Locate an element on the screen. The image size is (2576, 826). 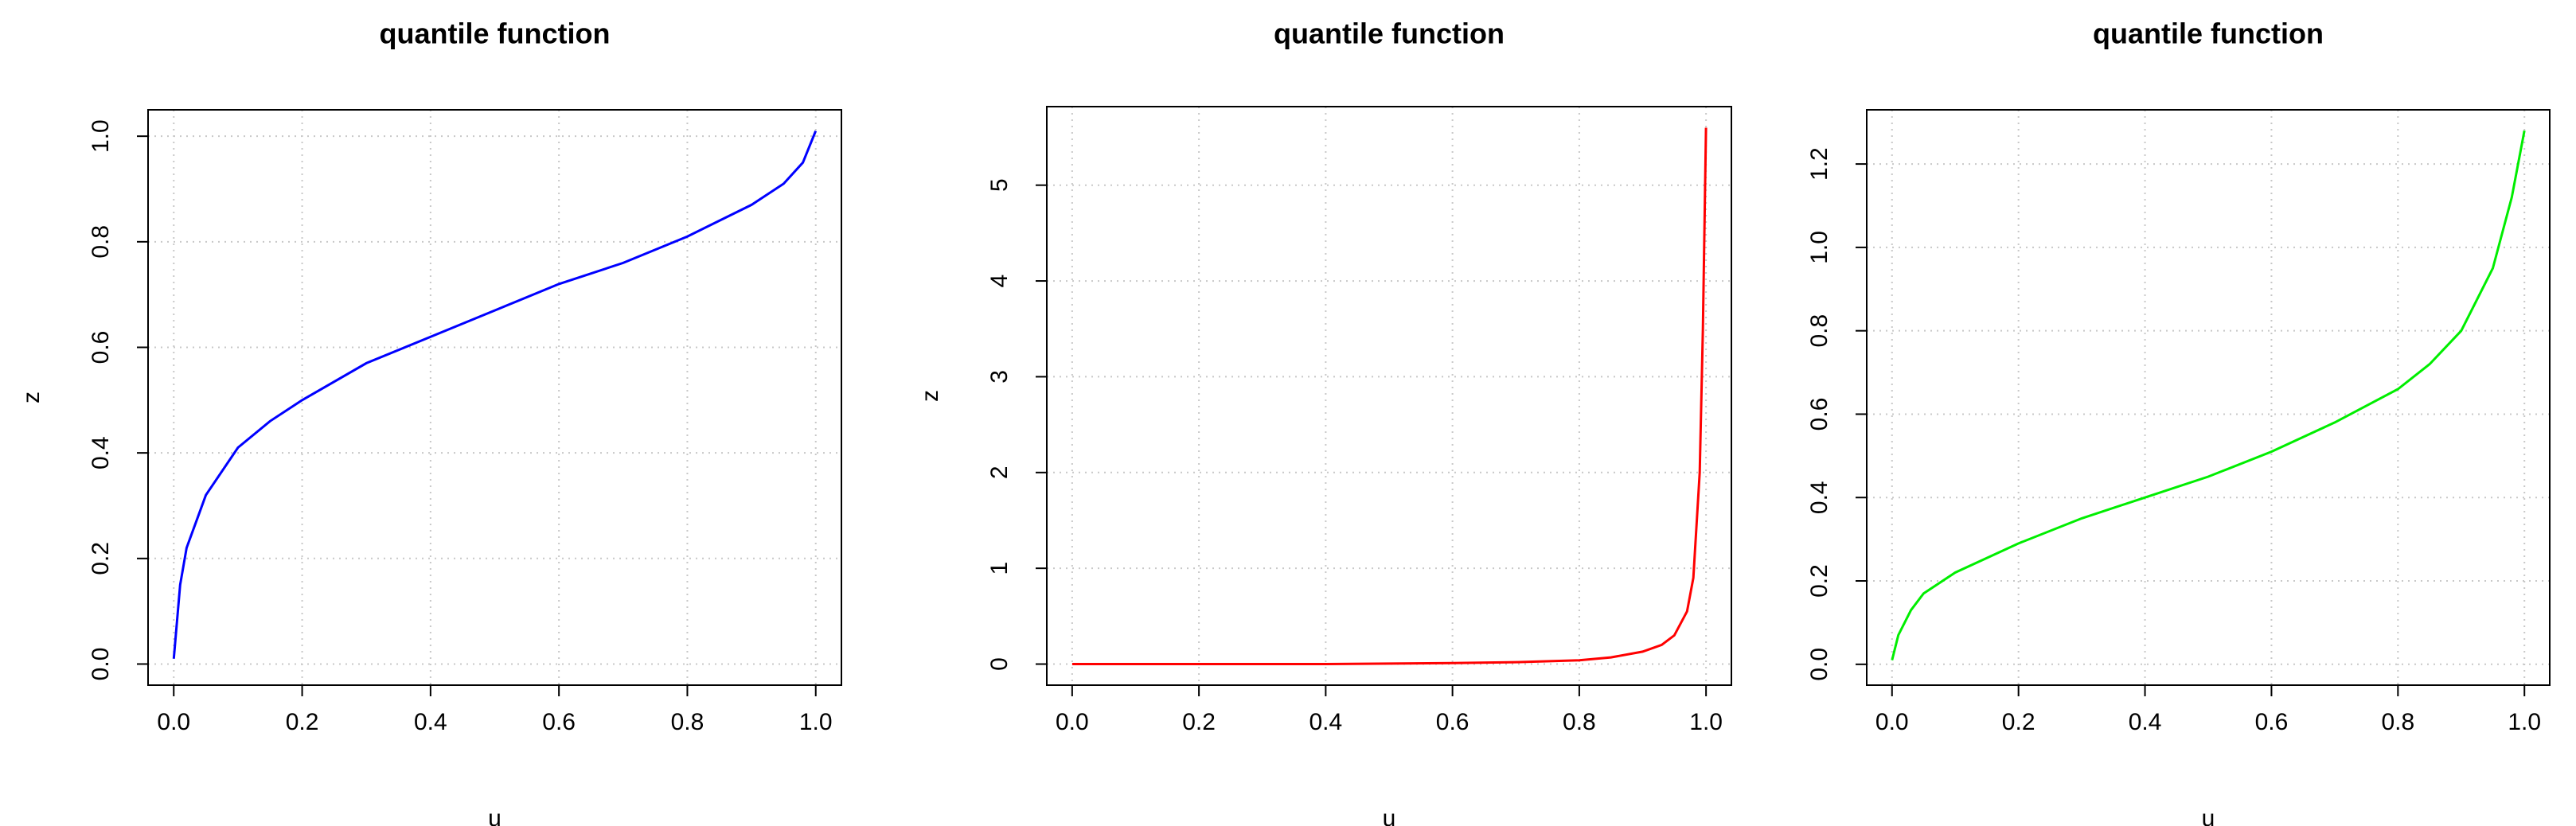
y-tick-label: 2 is located at coordinates (999, 472).